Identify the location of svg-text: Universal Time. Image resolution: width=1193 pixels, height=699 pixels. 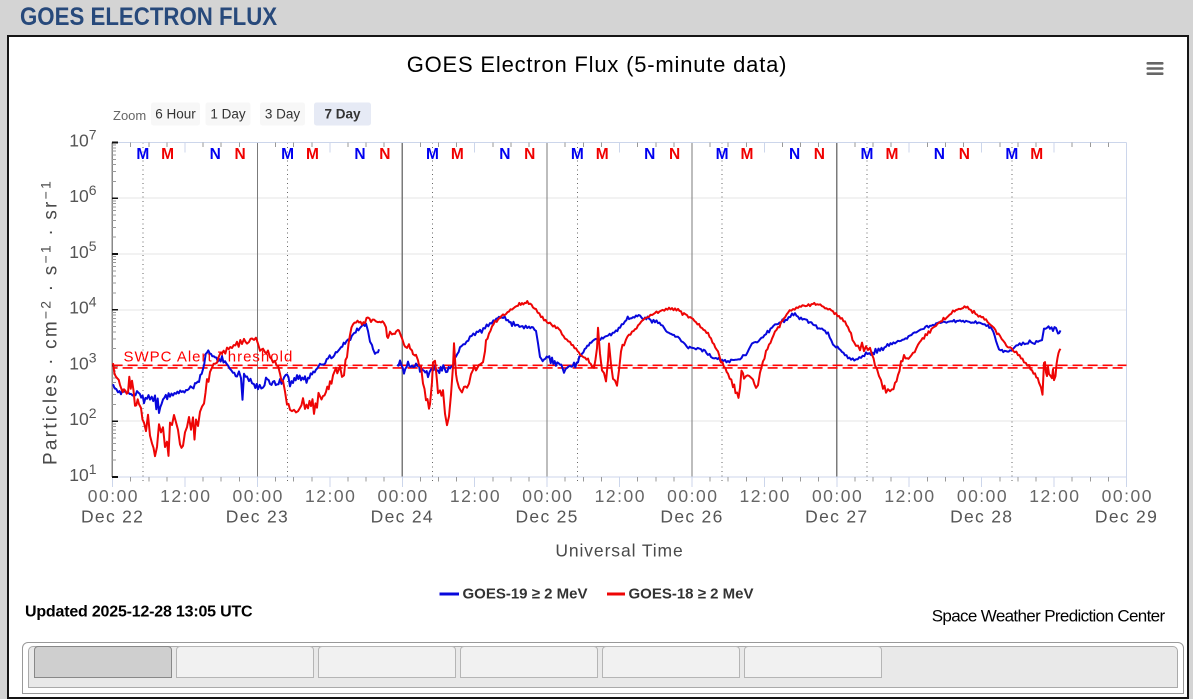
(619, 551).